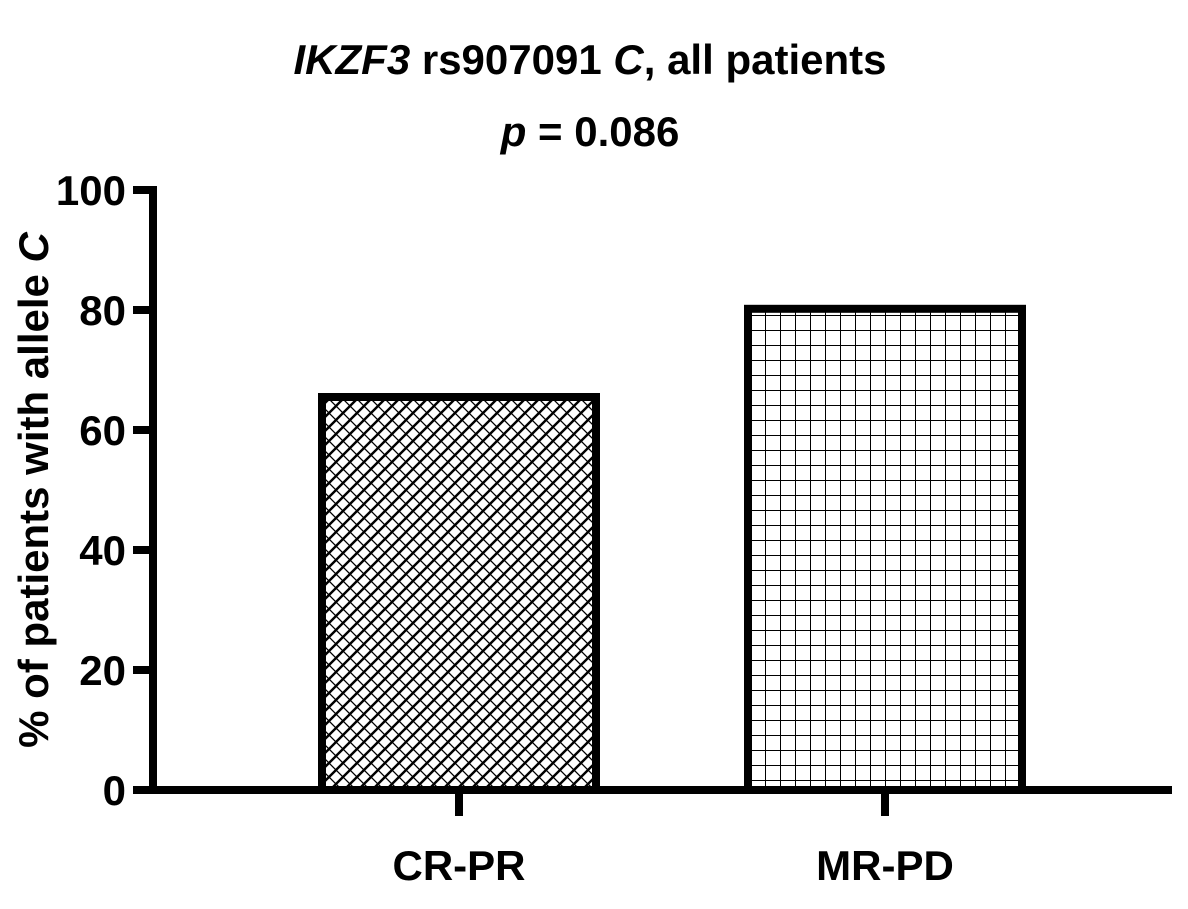 The image size is (1188, 909). What do you see at coordinates (102, 550) in the screenshot?
I see `y-tick-label-40: 40` at bounding box center [102, 550].